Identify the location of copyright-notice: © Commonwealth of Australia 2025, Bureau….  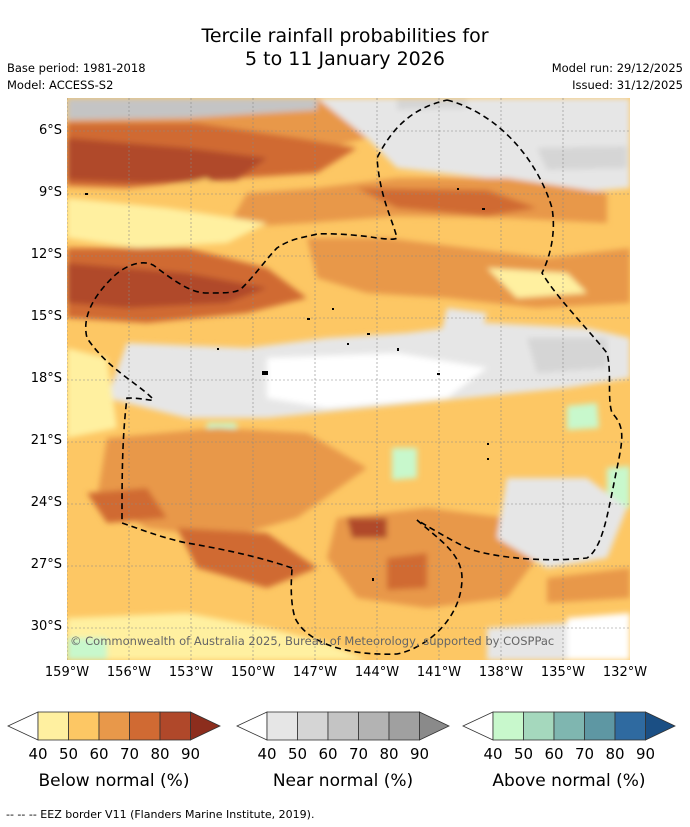
(312, 641).